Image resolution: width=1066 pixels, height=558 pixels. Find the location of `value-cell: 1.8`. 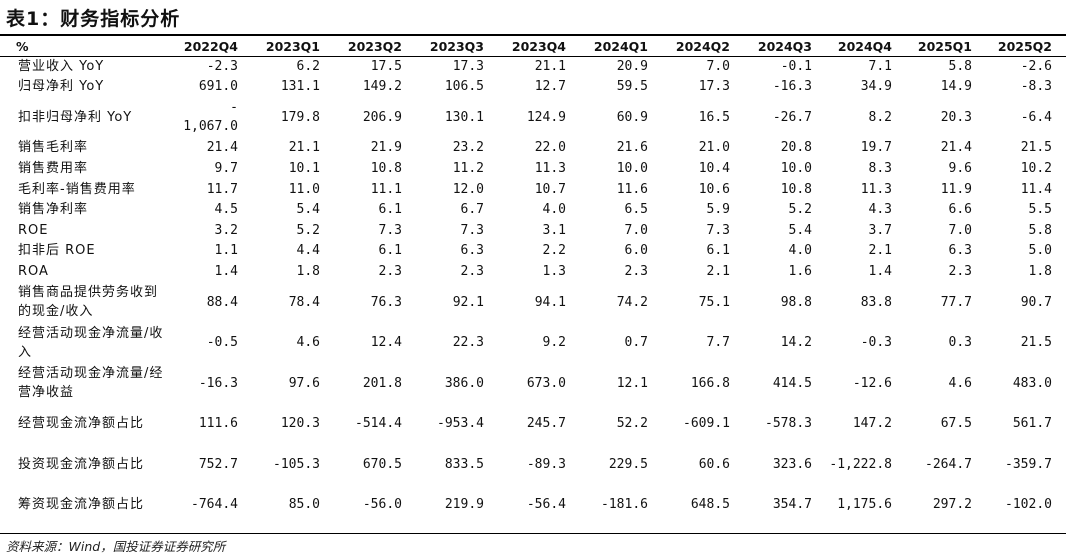

value-cell: 1.8 is located at coordinates (308, 272).